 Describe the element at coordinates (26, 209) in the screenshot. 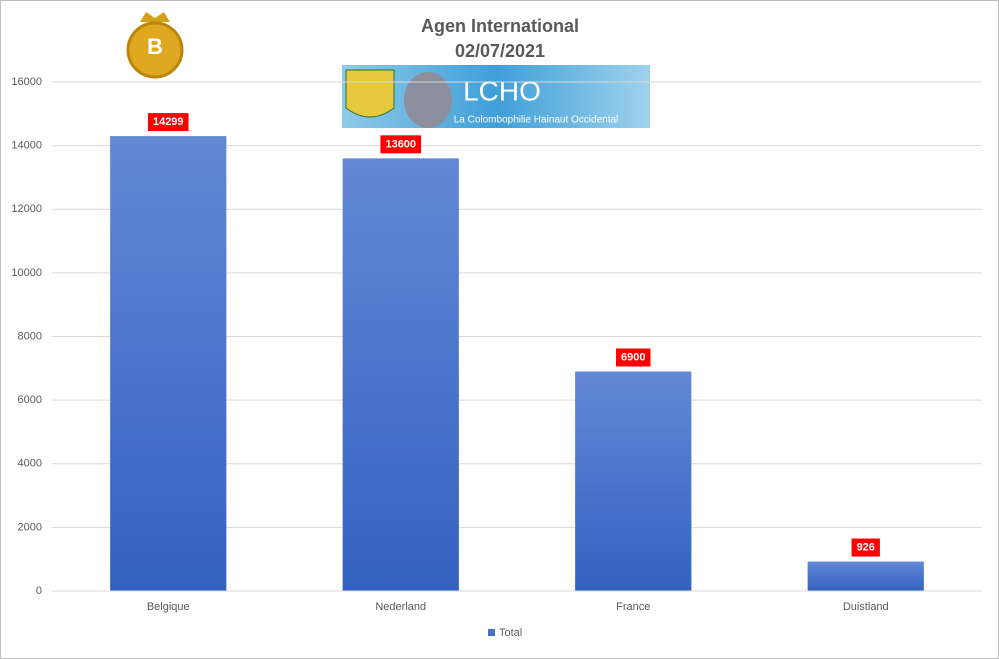

I see `y-tick-label: 12000` at that location.